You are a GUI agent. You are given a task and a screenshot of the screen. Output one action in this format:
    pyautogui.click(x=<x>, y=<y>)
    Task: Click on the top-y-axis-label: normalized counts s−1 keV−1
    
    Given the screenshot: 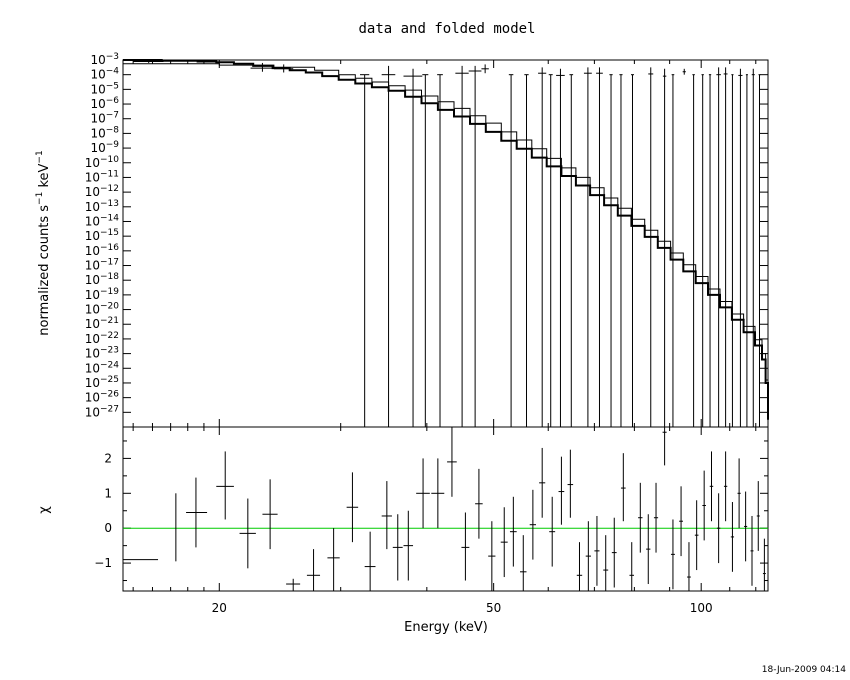 What is the action you would take?
    pyautogui.click(x=43, y=242)
    